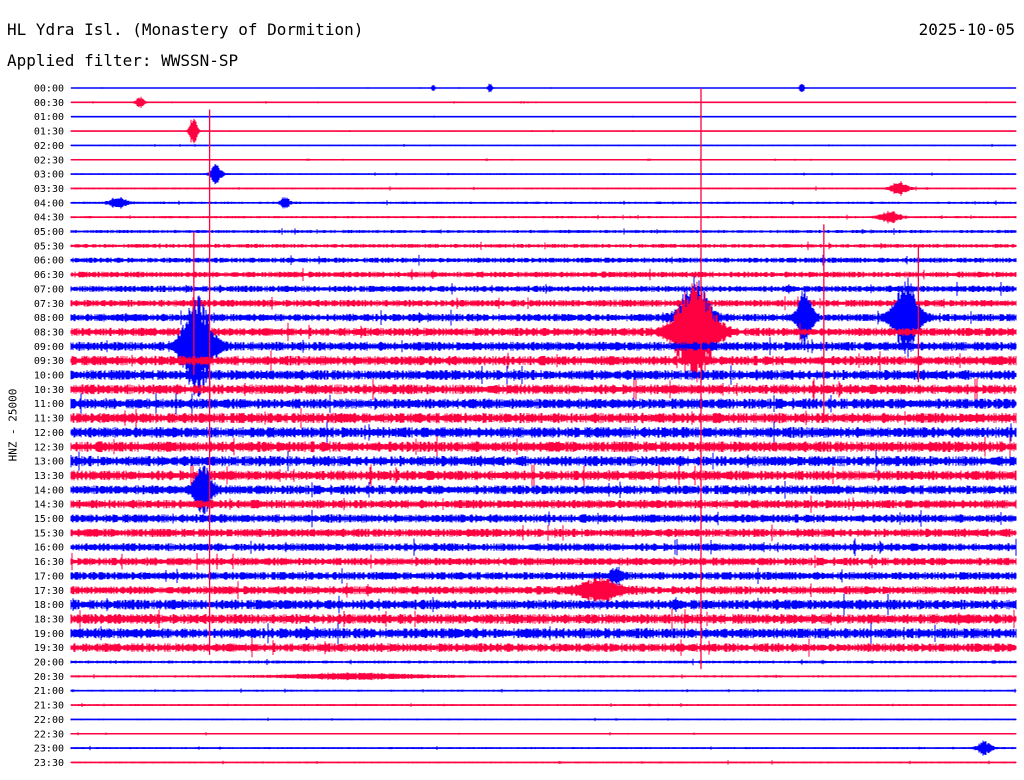  I want to click on row-time-label: 21:30, so click(49, 706).